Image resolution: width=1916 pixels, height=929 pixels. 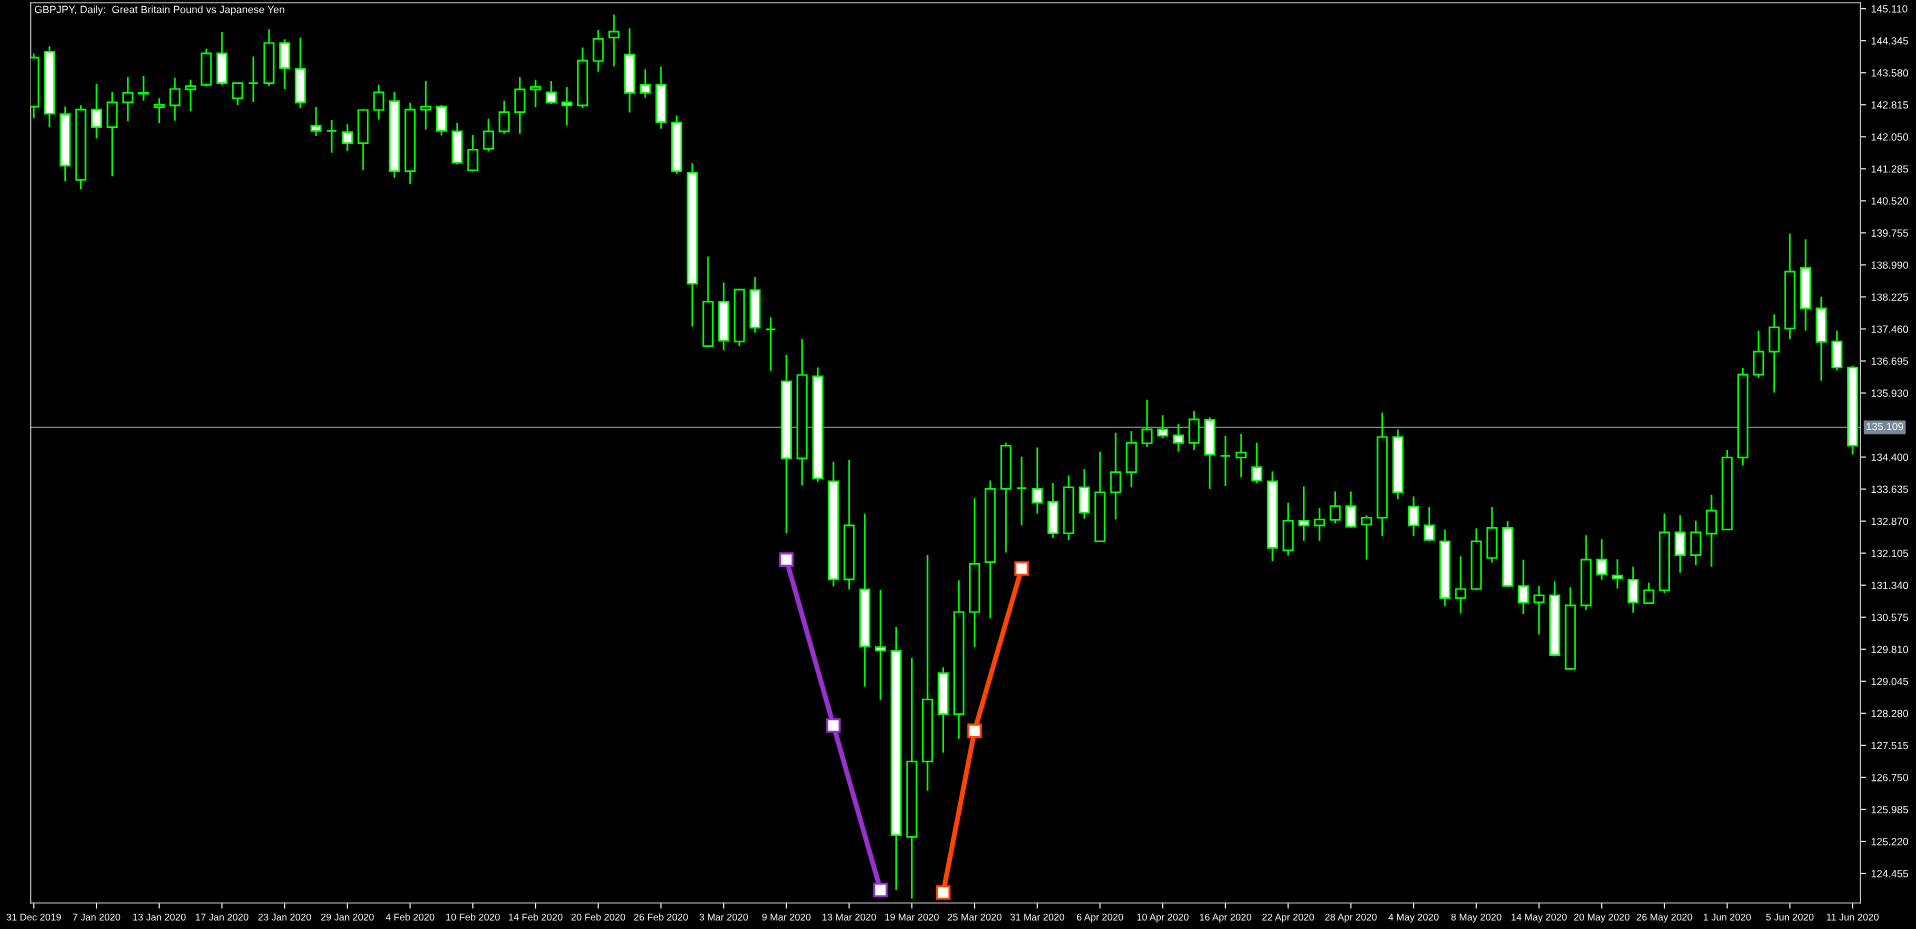 I want to click on y-tick-label: 136.695, so click(x=1890, y=361).